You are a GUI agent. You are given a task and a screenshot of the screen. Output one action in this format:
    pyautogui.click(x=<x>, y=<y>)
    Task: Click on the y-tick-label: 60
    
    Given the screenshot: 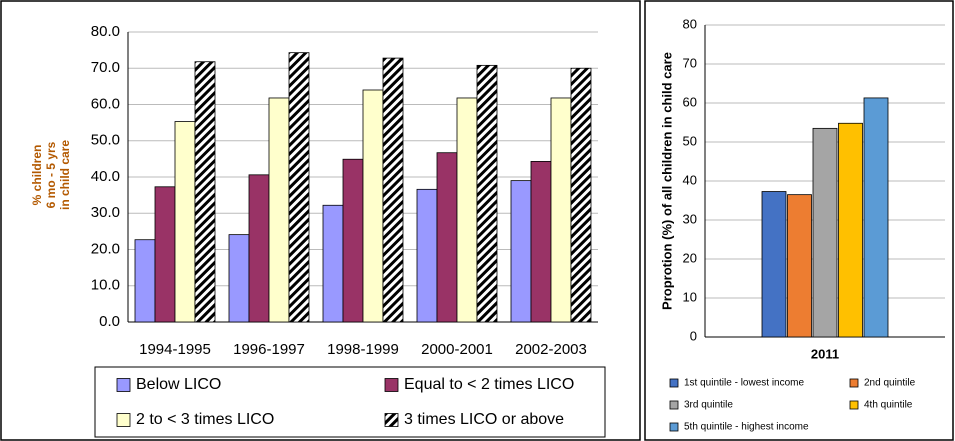 What is the action you would take?
    pyautogui.click(x=690, y=101)
    